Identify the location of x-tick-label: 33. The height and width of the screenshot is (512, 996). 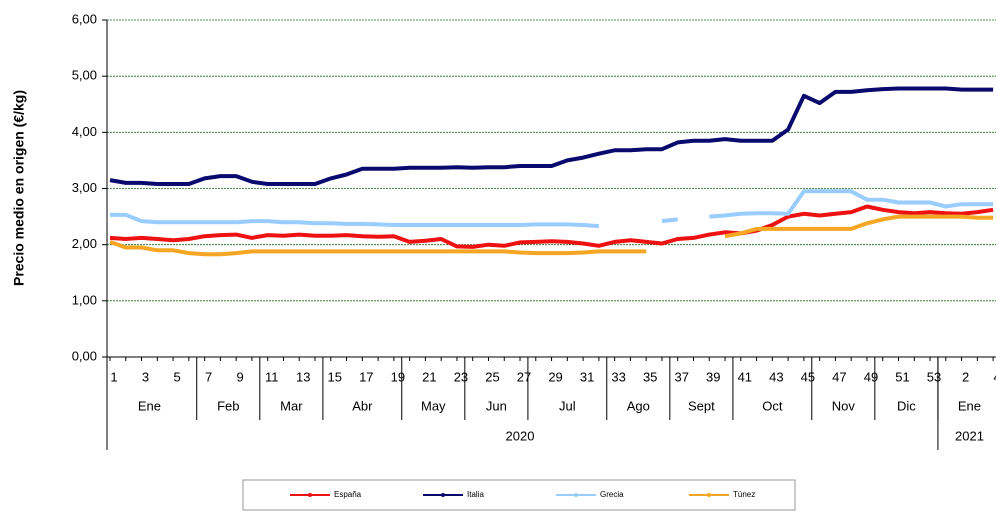
(618, 376).